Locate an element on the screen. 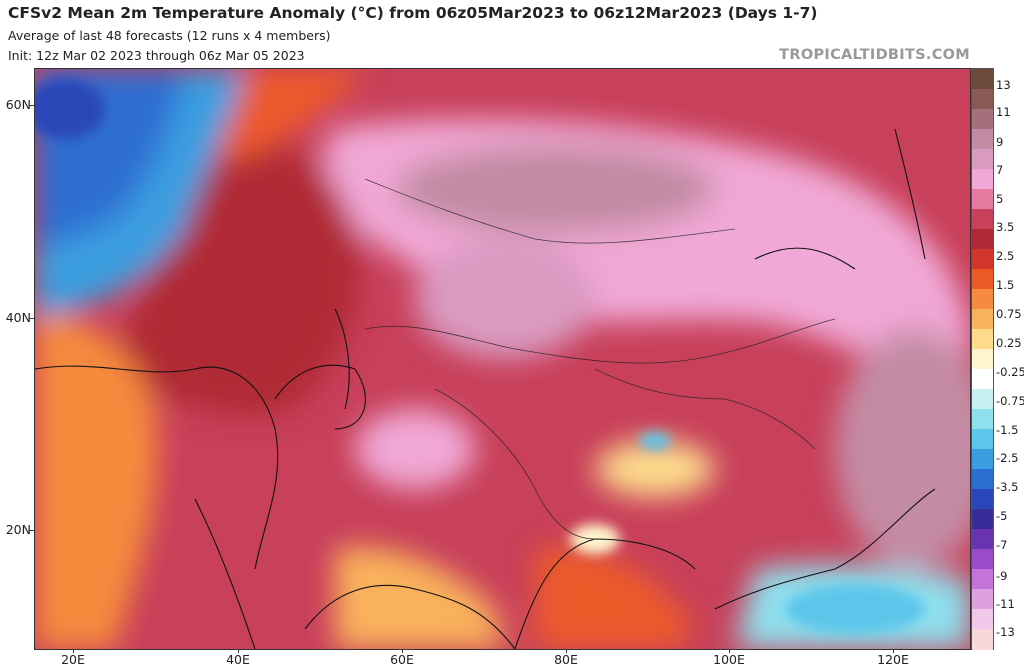 Image resolution: width=1024 pixels, height=668 pixels. colorbar-label: -0.25 is located at coordinates (1010, 372).